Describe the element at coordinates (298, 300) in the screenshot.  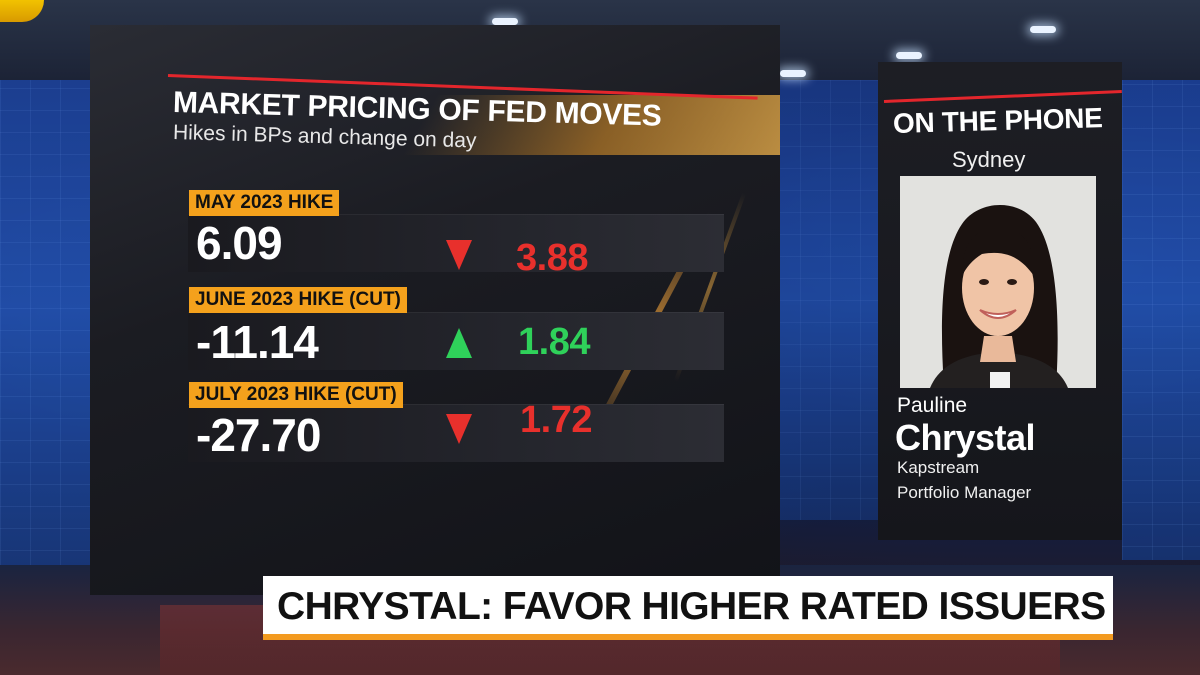
I see `row-label: JUNE 2023 HIKE (CUT)` at that location.